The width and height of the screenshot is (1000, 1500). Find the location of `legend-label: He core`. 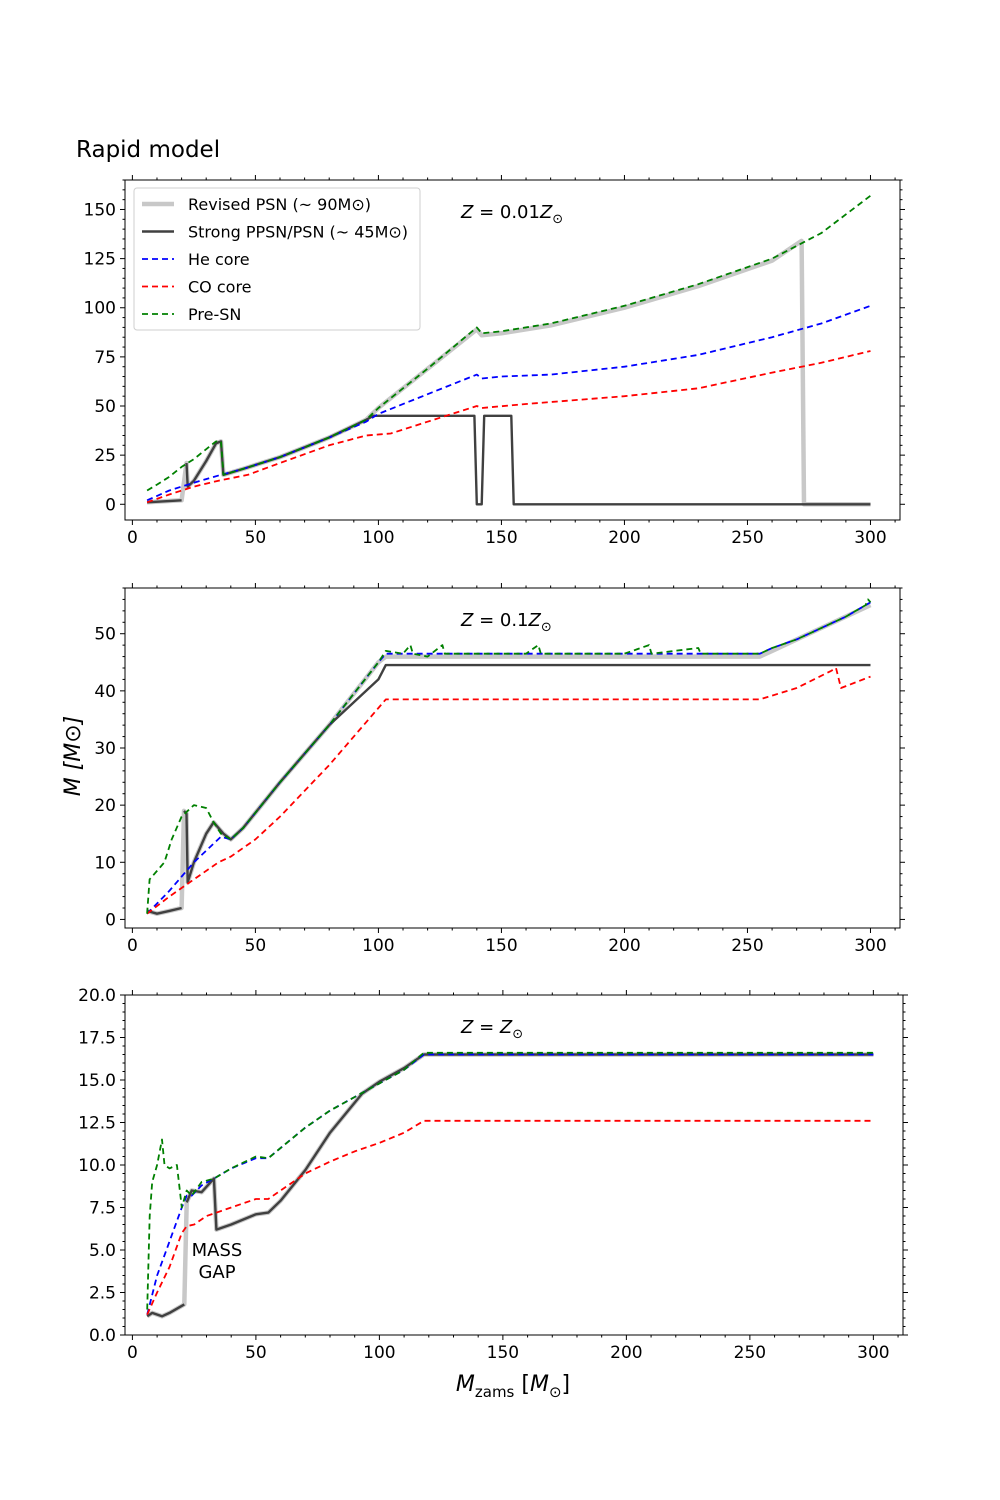

legend-label: He core is located at coordinates (219, 259).